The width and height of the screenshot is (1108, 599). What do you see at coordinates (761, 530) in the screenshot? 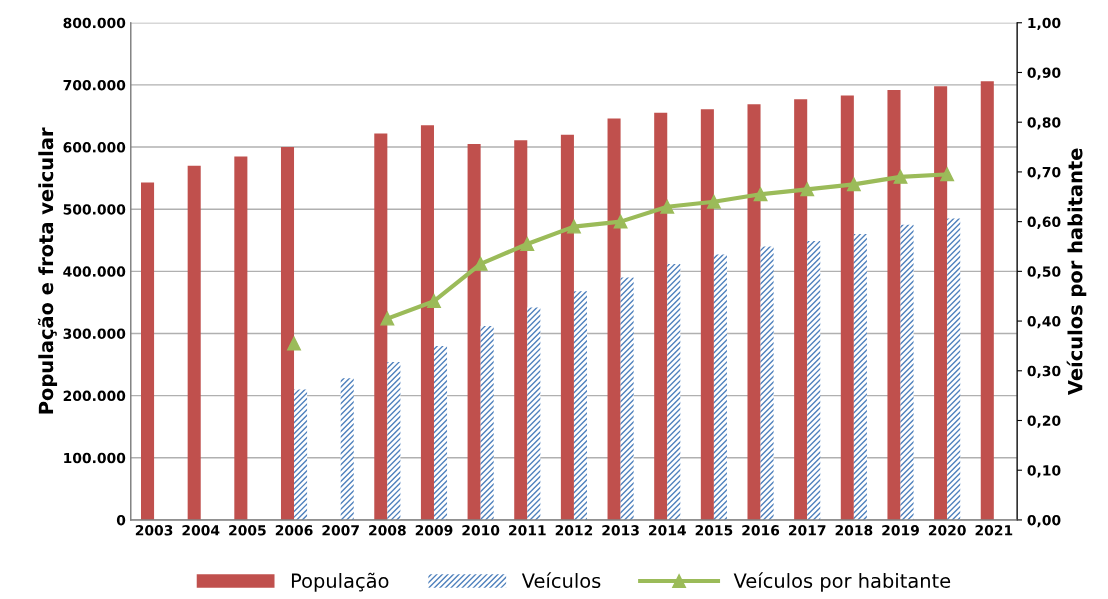
I see `x-tick-label: 2016` at bounding box center [761, 530].